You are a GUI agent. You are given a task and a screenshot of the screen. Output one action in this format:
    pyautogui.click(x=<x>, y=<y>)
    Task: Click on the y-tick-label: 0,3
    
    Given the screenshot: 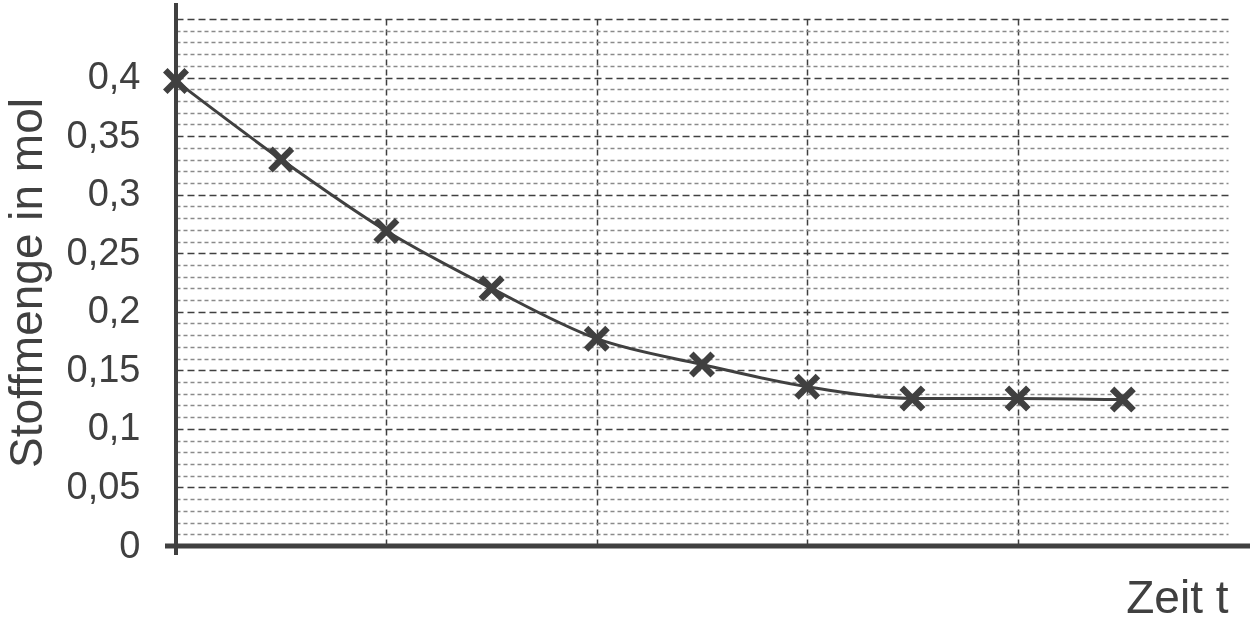 What is the action you would take?
    pyautogui.click(x=114, y=193)
    